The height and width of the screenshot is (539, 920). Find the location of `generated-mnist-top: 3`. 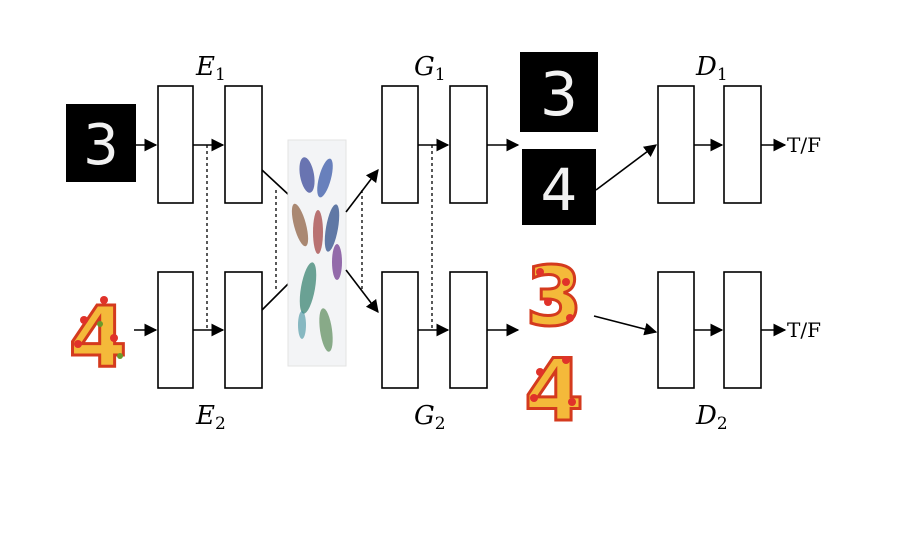

generated-mnist-top: 3 is located at coordinates (559, 92).